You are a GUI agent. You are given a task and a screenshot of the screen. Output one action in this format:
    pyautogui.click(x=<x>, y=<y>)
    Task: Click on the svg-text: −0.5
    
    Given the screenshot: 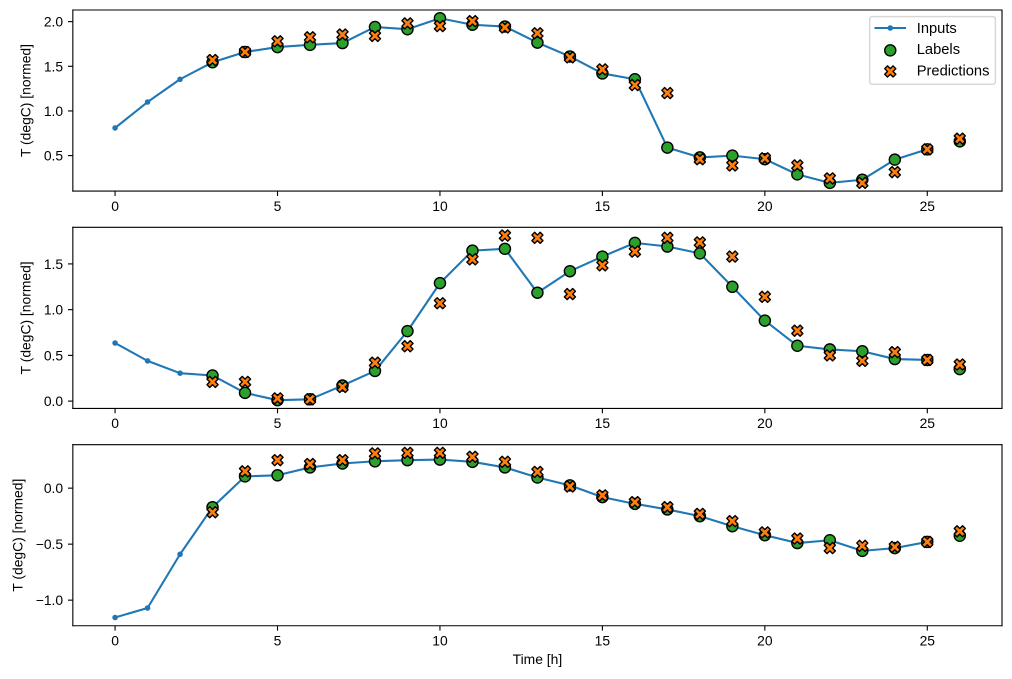 What is the action you would take?
    pyautogui.click(x=50, y=544)
    